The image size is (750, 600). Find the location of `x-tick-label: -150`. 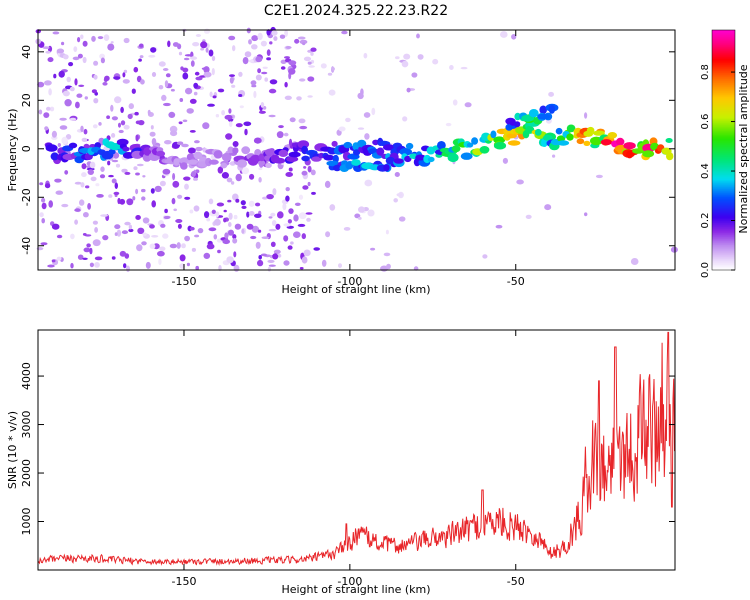

x-tick-label: -150 is located at coordinates (183, 281).